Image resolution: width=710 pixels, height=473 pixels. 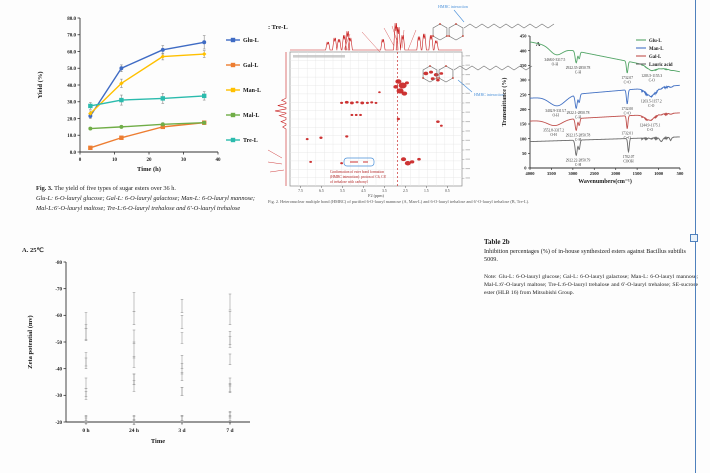 I want to click on svg-text: 450, so click(x=524, y=36).